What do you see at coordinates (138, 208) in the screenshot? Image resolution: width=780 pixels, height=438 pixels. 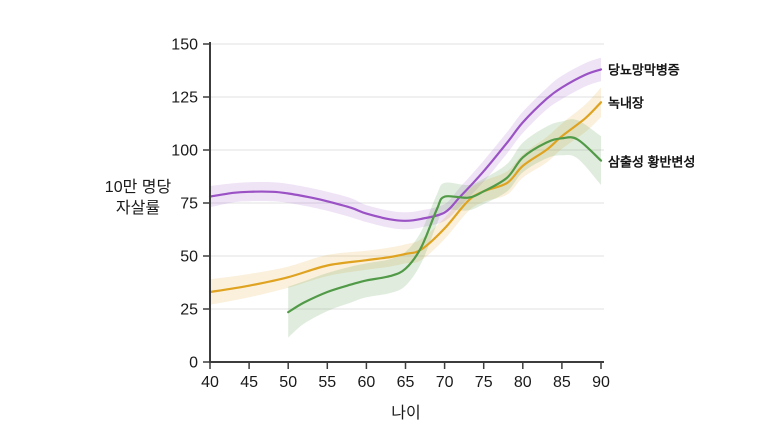 I see `y-axis-title-line2: 자살률` at bounding box center [138, 208].